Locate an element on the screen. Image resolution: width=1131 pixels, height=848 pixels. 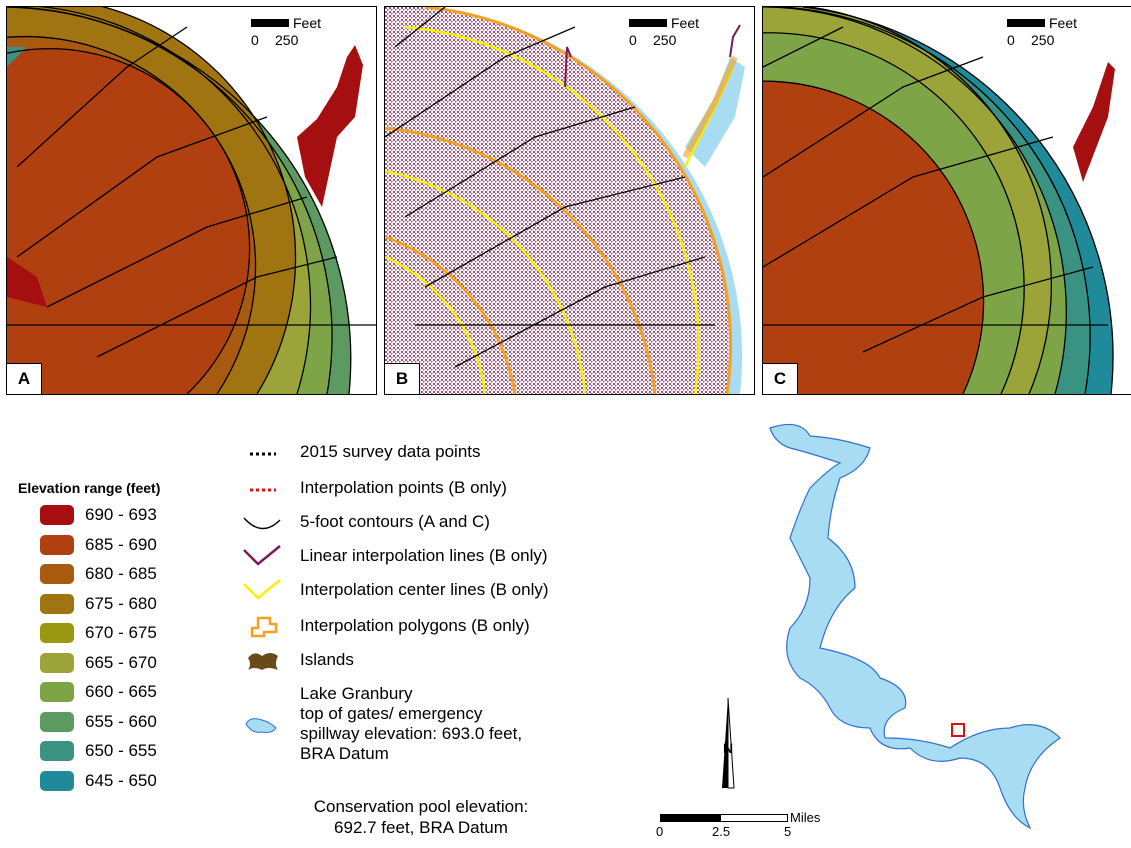
elevation-class: 665 - 670 is located at coordinates (98, 663).